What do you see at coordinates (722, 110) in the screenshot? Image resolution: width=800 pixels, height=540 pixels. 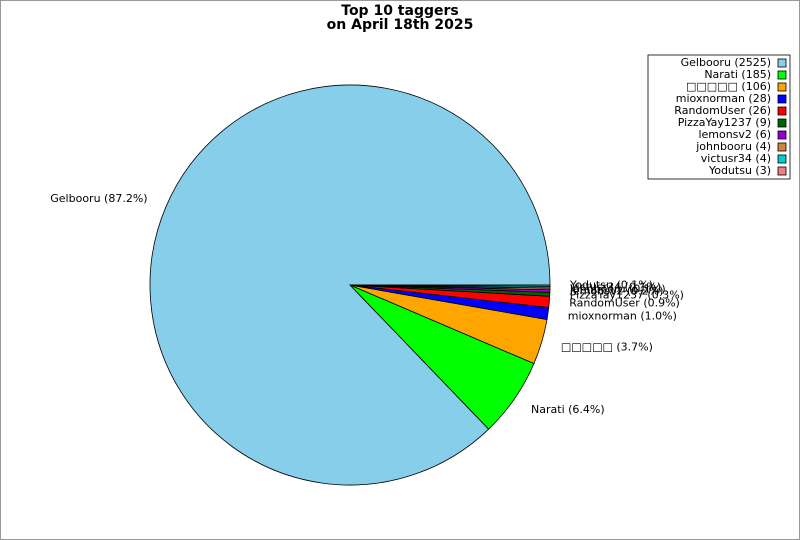 I see `legend-label: RandomUser (26)` at bounding box center [722, 110].